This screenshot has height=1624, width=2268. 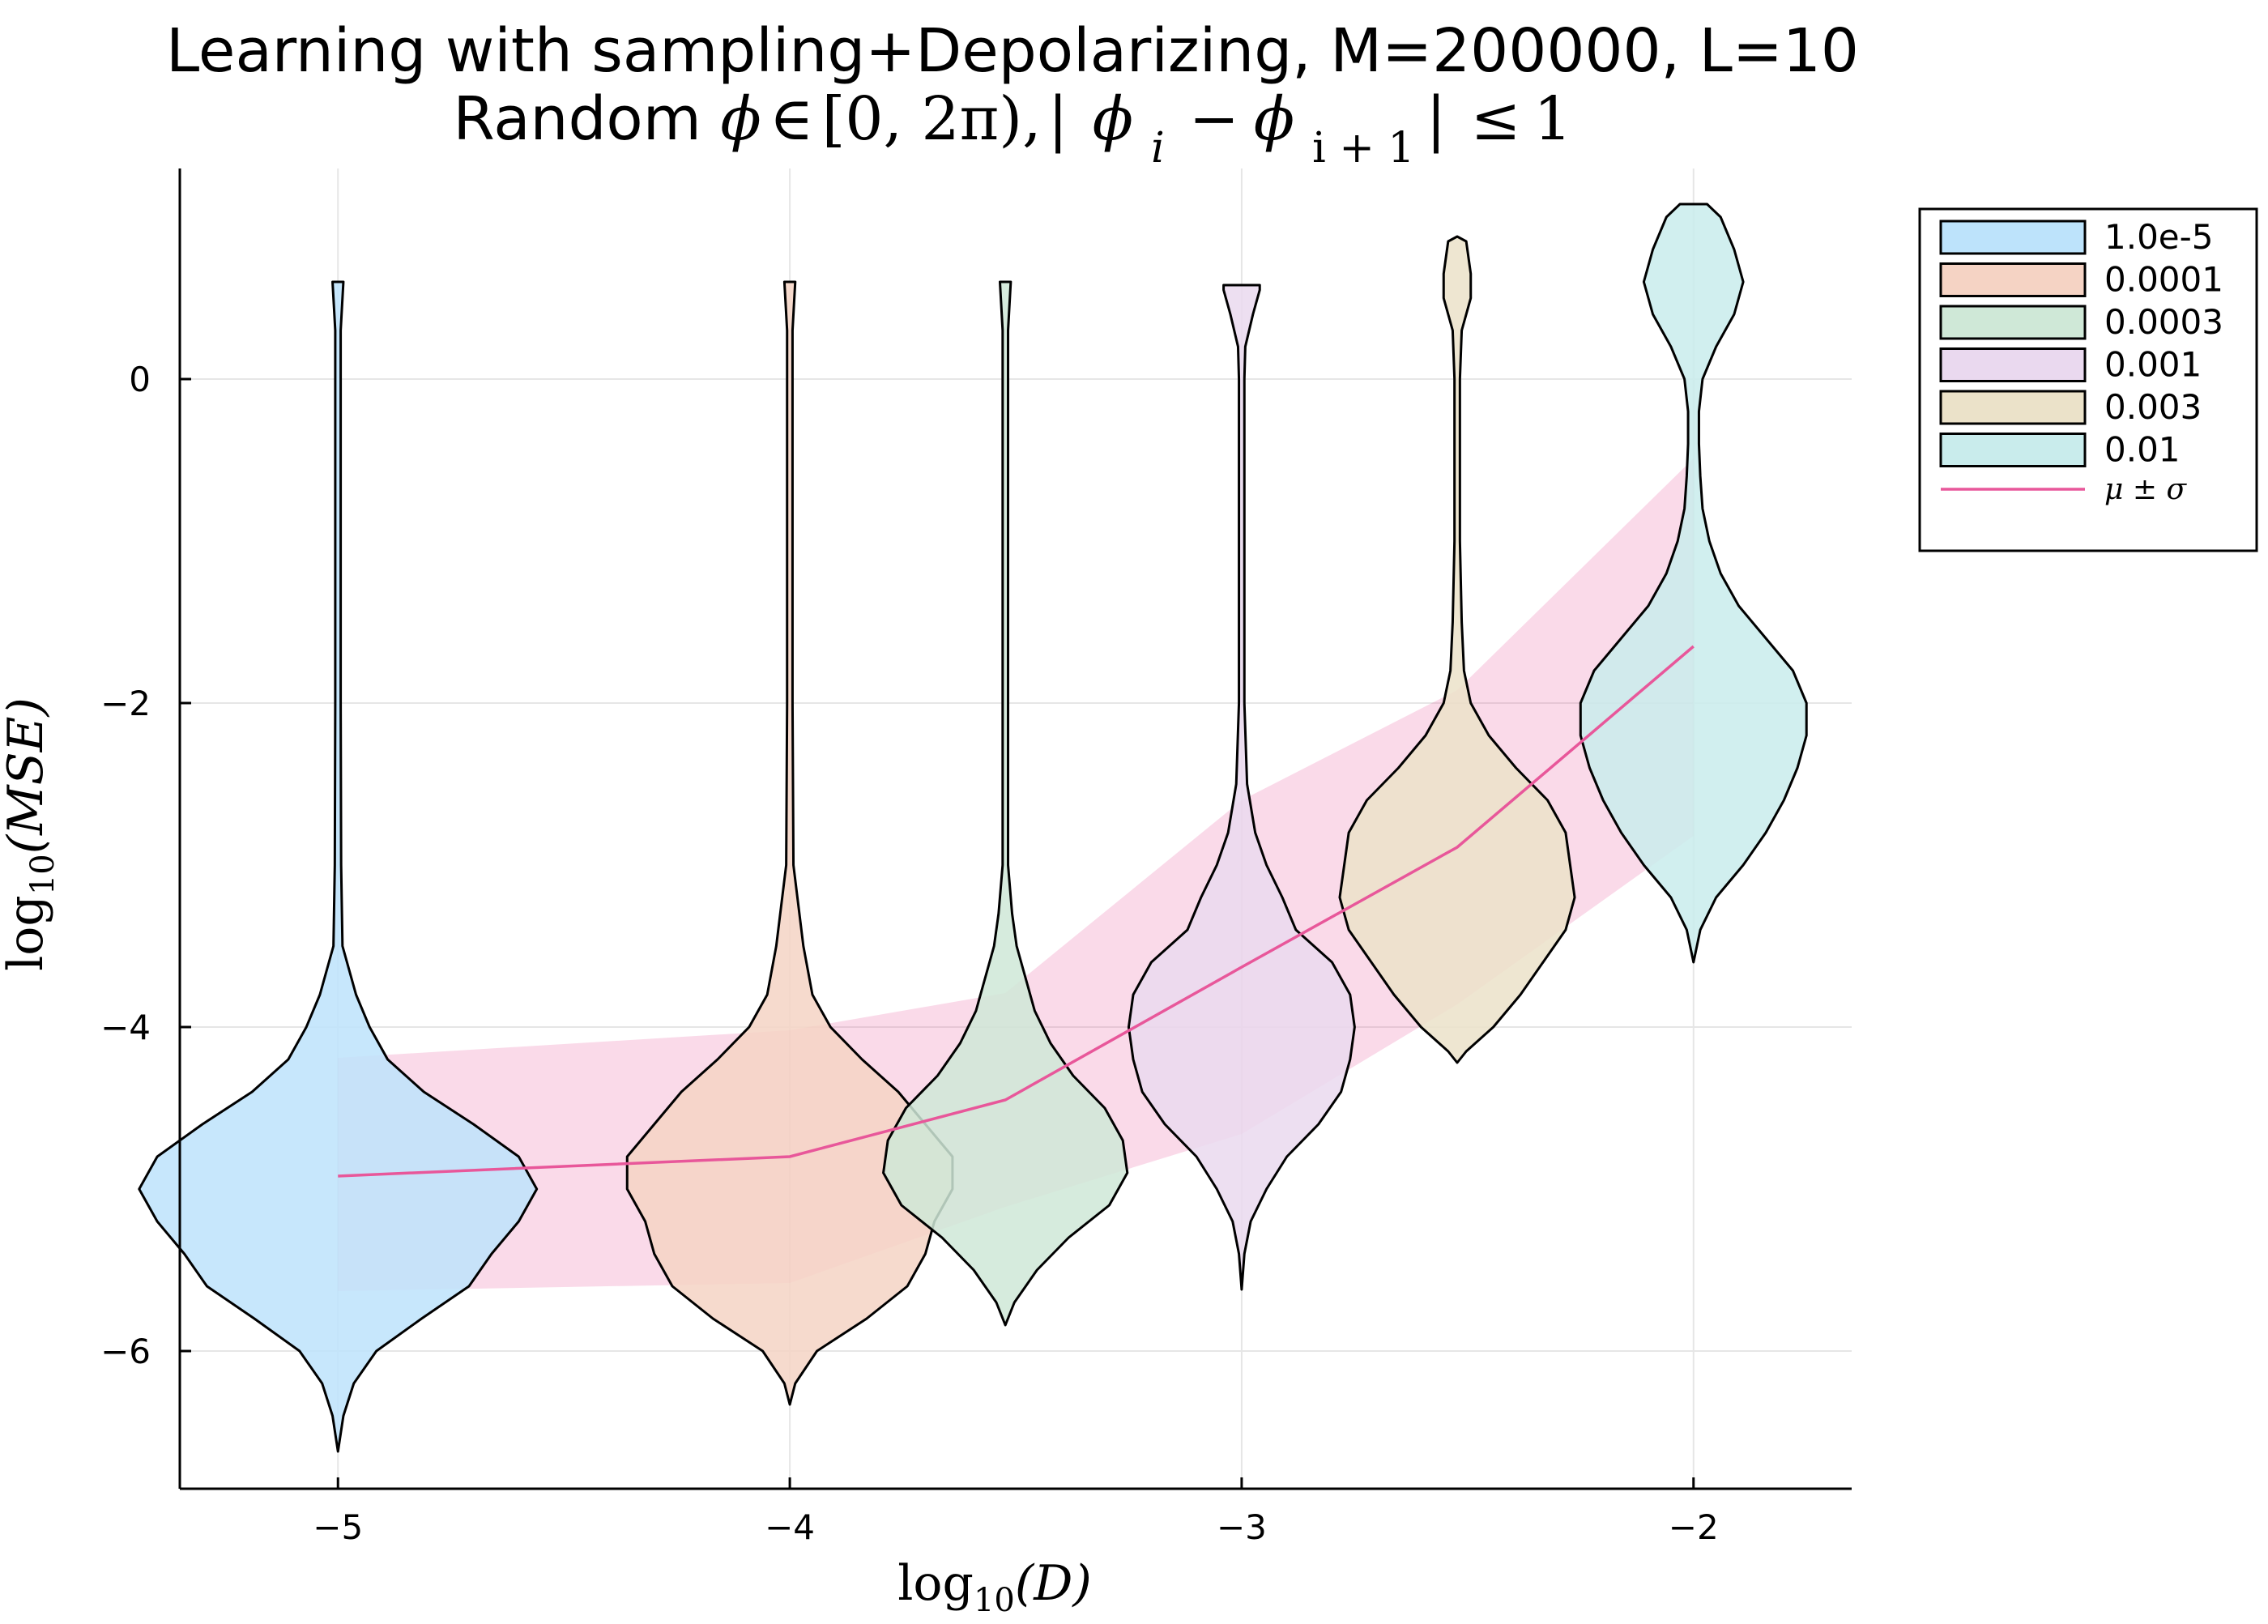 I want to click on x-tick-label: −5, so click(x=338, y=1527).